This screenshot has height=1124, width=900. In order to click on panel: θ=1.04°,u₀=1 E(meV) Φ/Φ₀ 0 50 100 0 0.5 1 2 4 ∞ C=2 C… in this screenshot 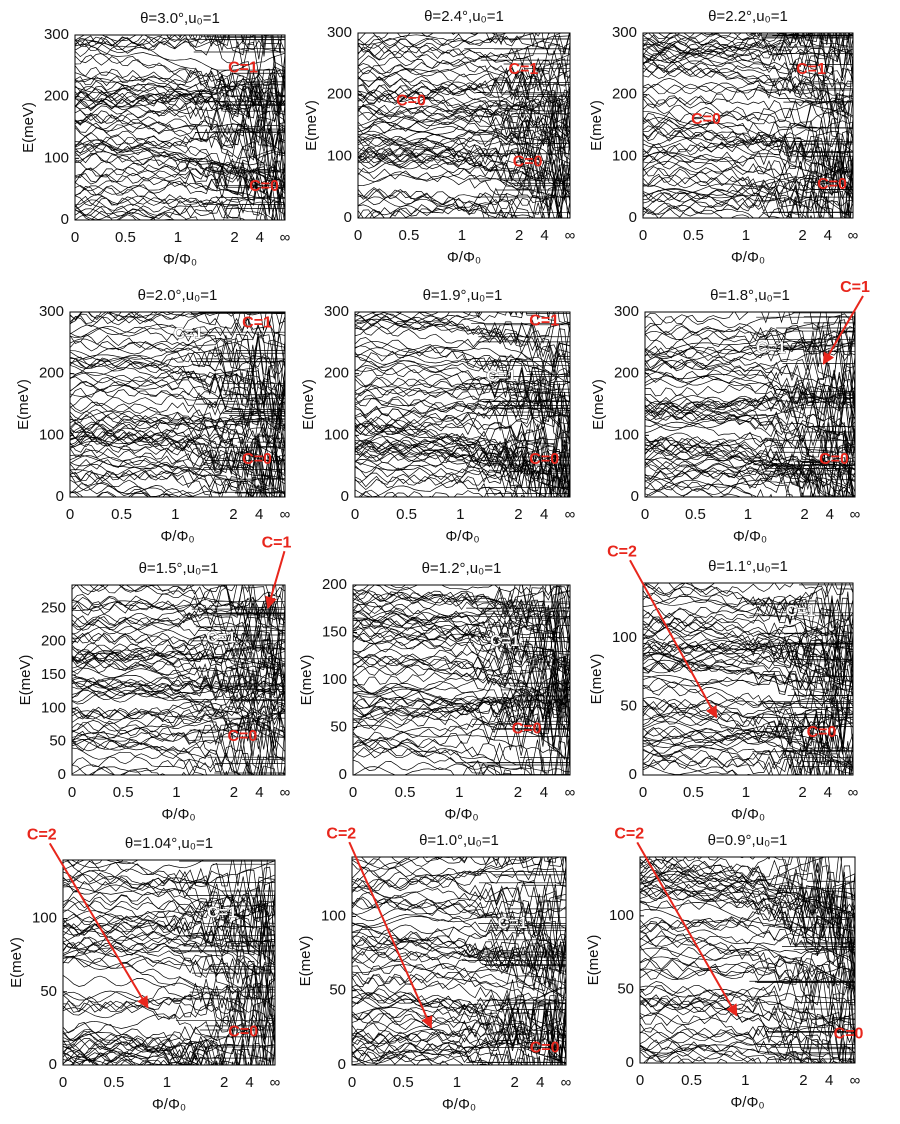, I will do `click(144, 970)`.